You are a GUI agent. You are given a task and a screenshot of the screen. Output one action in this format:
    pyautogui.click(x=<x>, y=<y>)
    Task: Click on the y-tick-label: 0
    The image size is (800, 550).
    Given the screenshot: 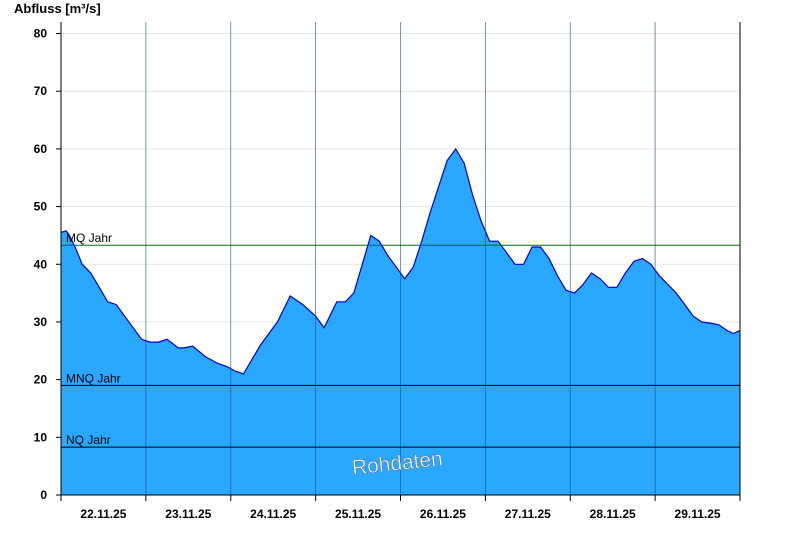 What is the action you would take?
    pyautogui.click(x=43, y=495)
    